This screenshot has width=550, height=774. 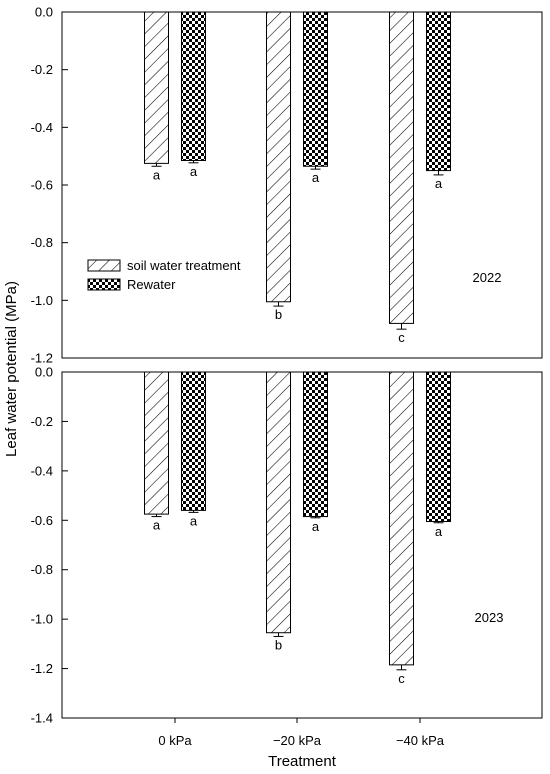 I want to click on legend-label: soil water treatment, so click(x=184, y=265).